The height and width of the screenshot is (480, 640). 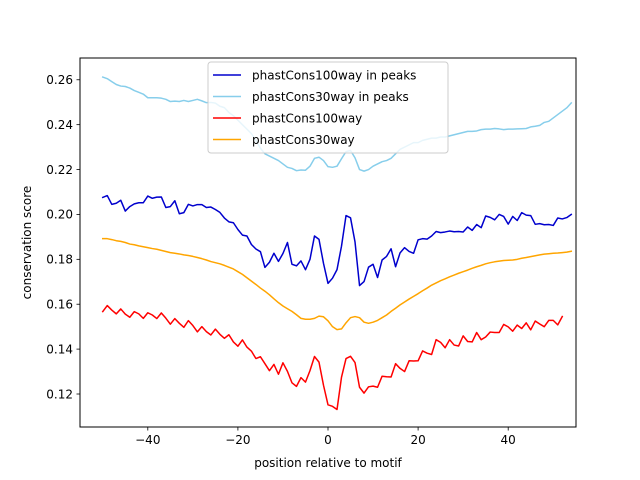 What do you see at coordinates (59, 305) in the screenshot?
I see `y-tick-label: 0.16` at bounding box center [59, 305].